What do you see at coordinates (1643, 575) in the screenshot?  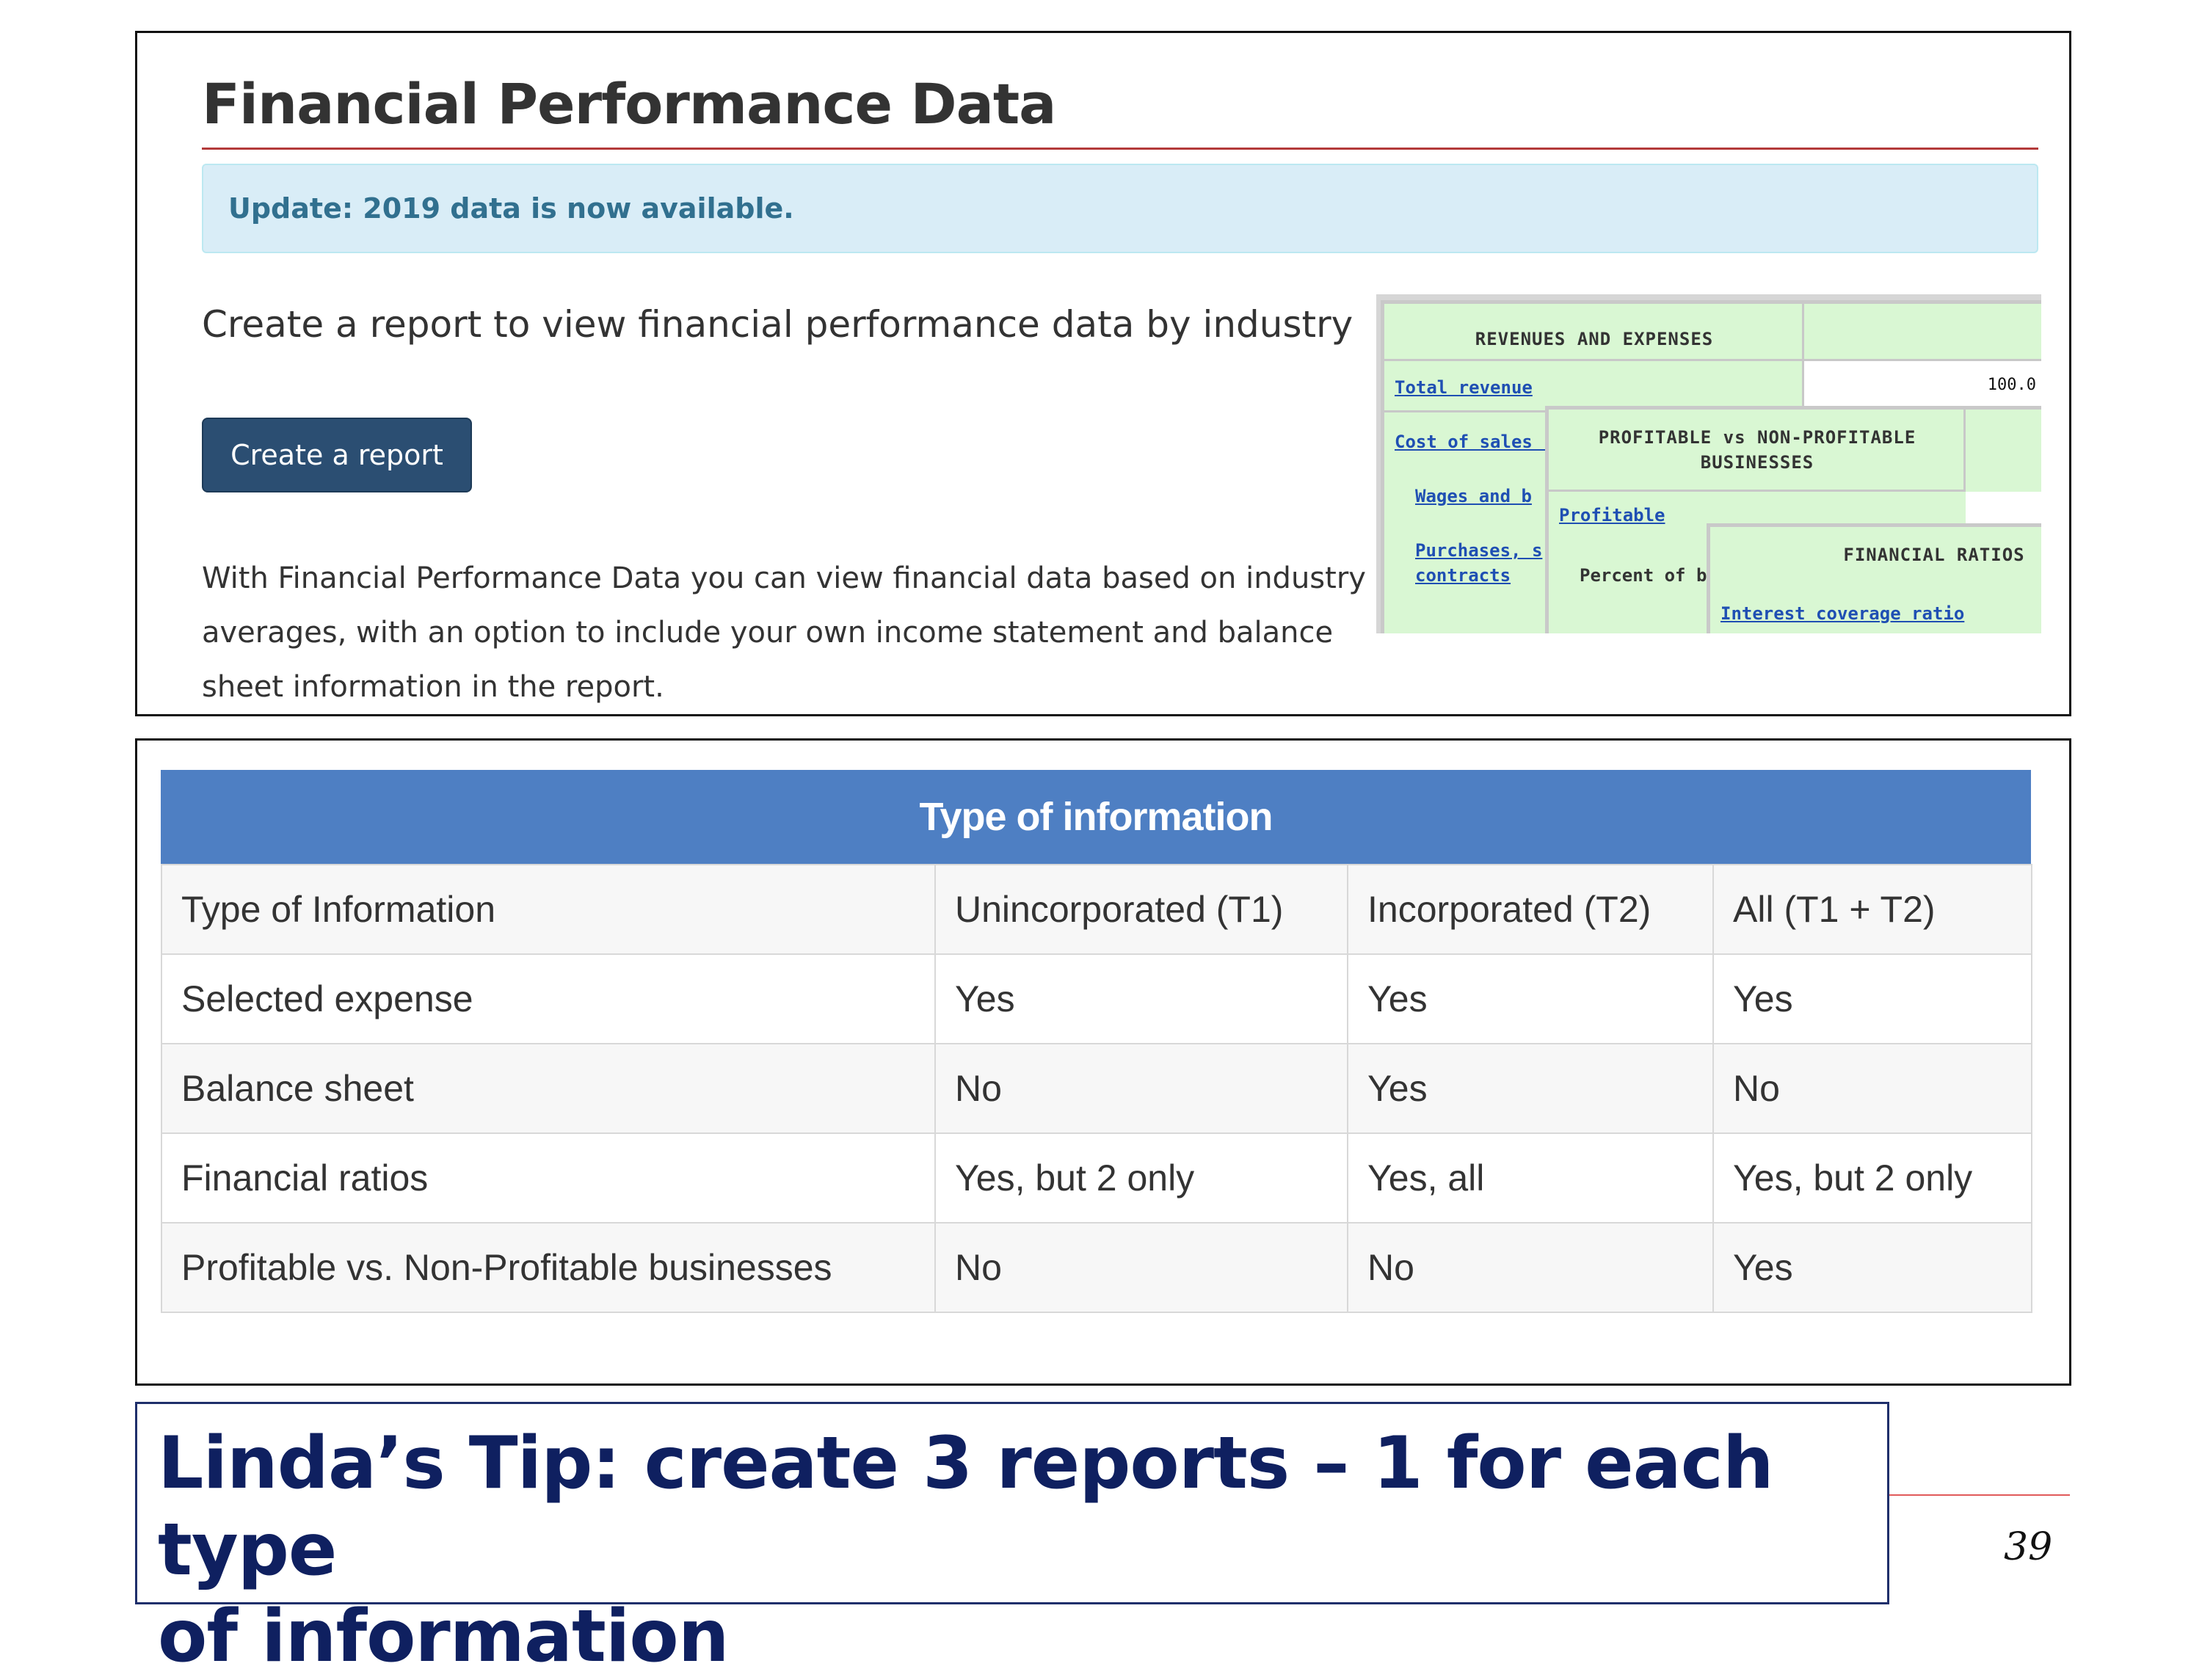 I see `preview-percent-of-text: Percent of b` at bounding box center [1643, 575].